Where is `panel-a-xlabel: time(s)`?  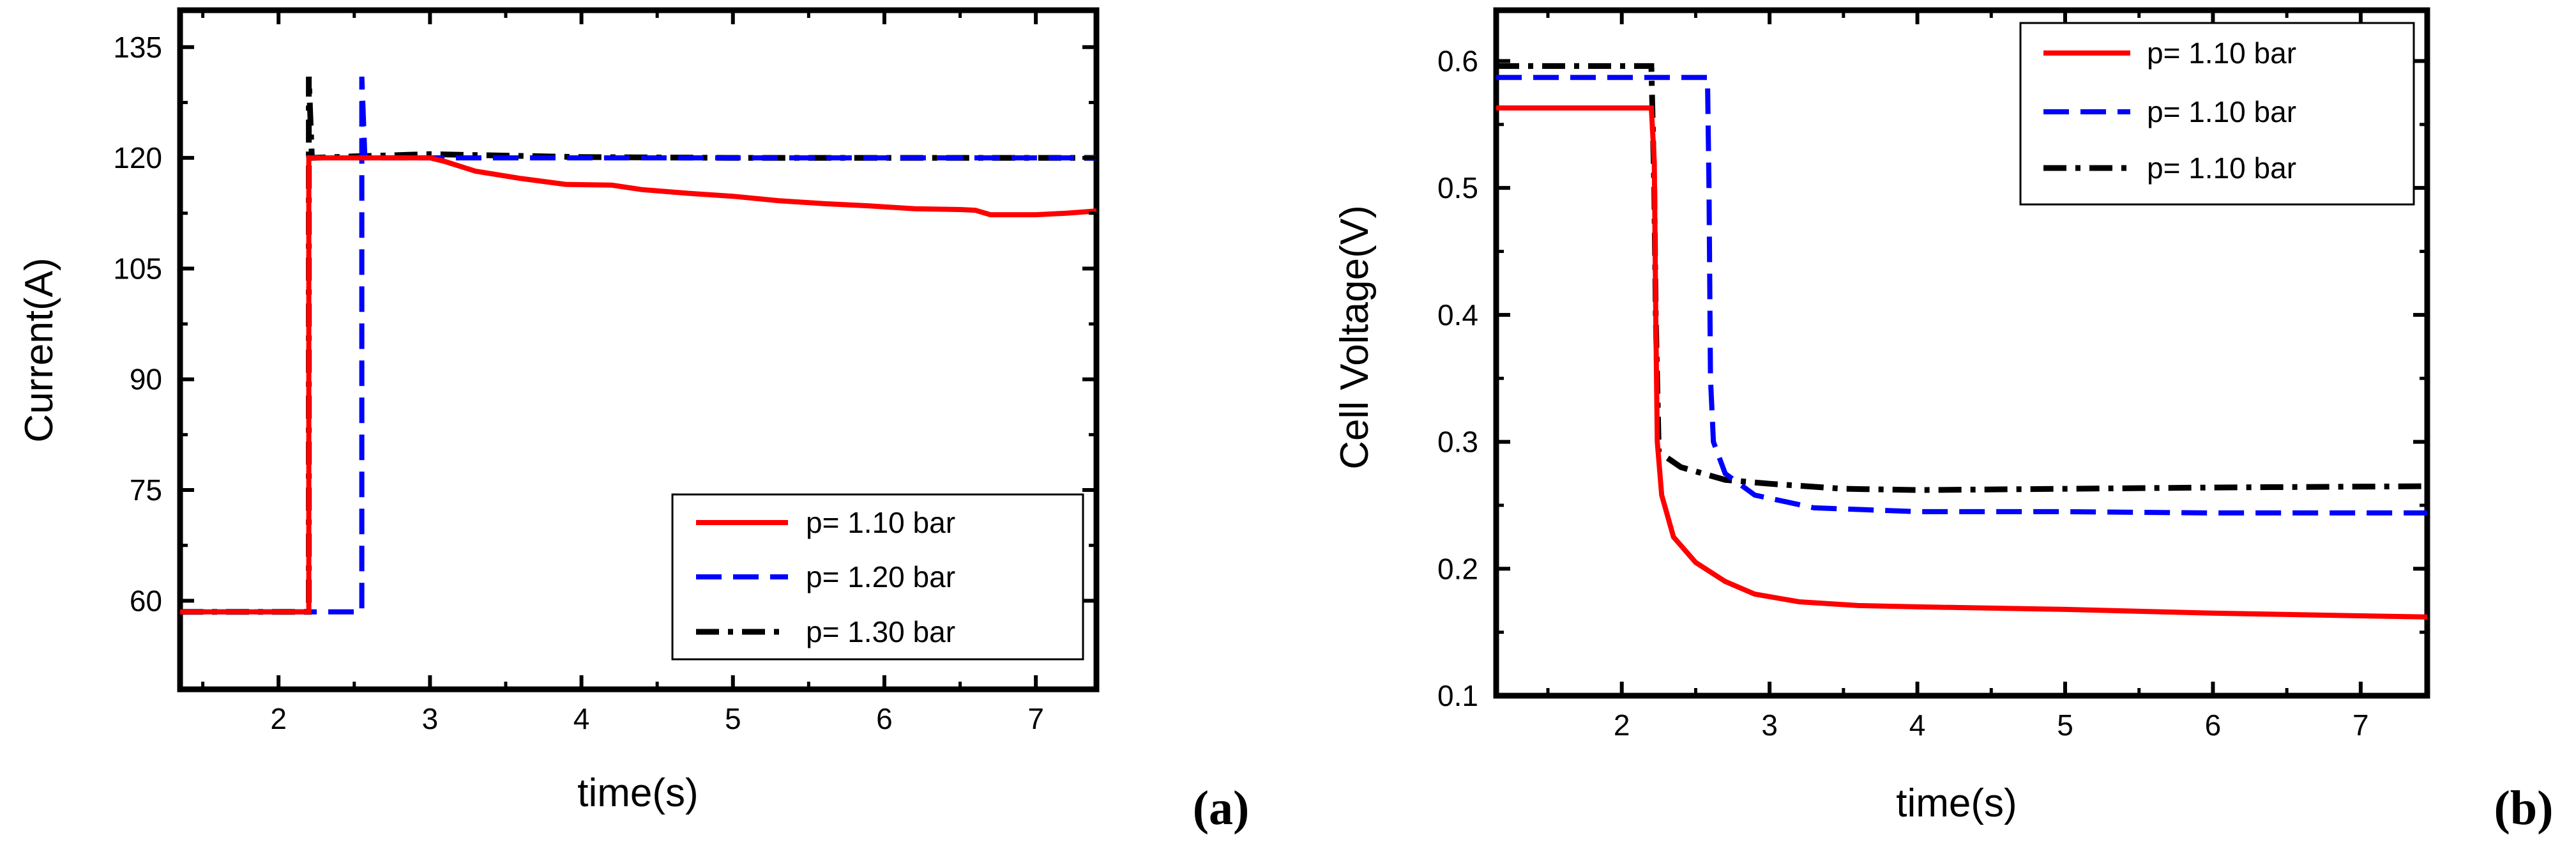 panel-a-xlabel: time(s) is located at coordinates (638, 793).